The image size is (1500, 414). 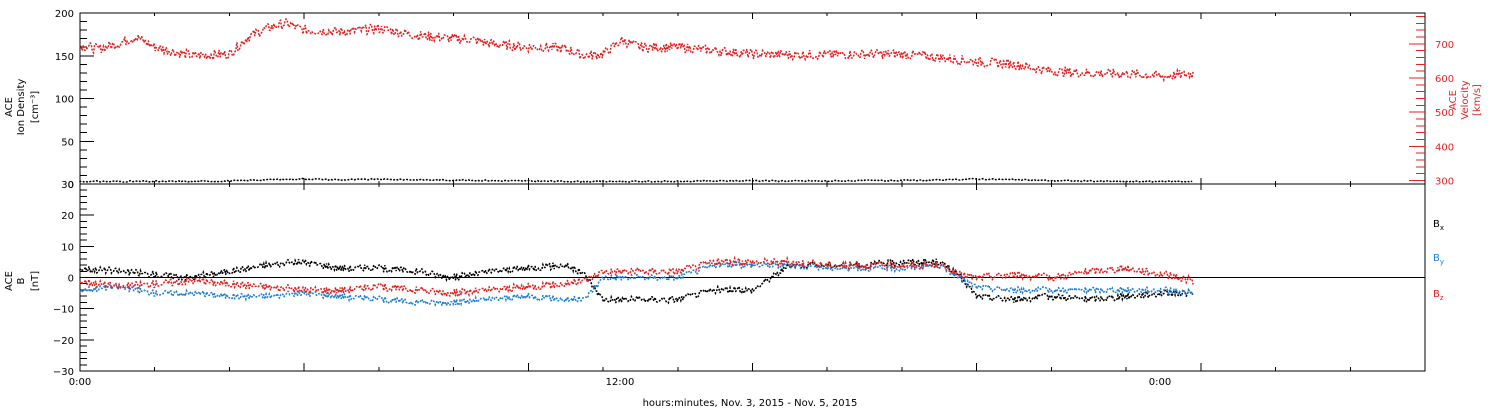 What do you see at coordinates (63, 310) in the screenshot?
I see `bottom-left-y-tick-label: −10` at bounding box center [63, 310].